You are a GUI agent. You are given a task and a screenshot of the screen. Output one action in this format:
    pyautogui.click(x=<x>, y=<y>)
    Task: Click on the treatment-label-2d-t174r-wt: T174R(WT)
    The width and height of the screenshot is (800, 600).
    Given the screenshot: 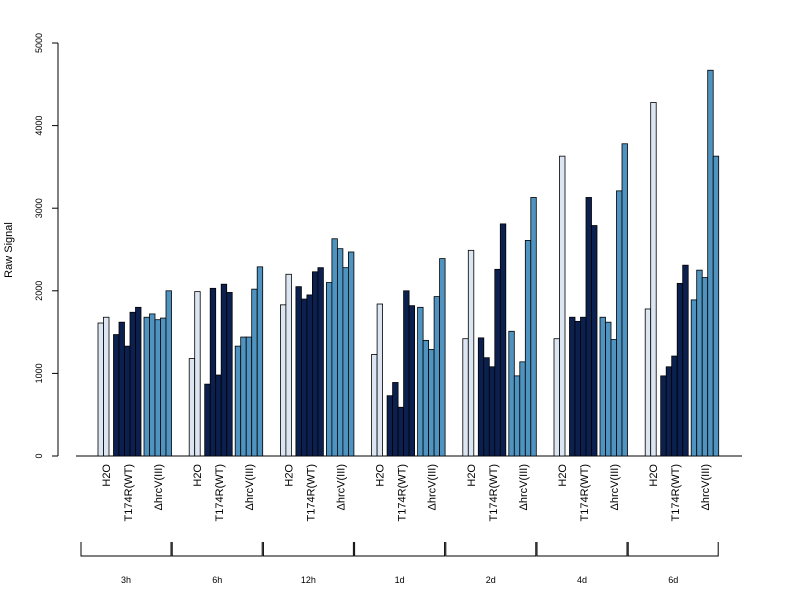 What is the action you would take?
    pyautogui.click(x=494, y=492)
    